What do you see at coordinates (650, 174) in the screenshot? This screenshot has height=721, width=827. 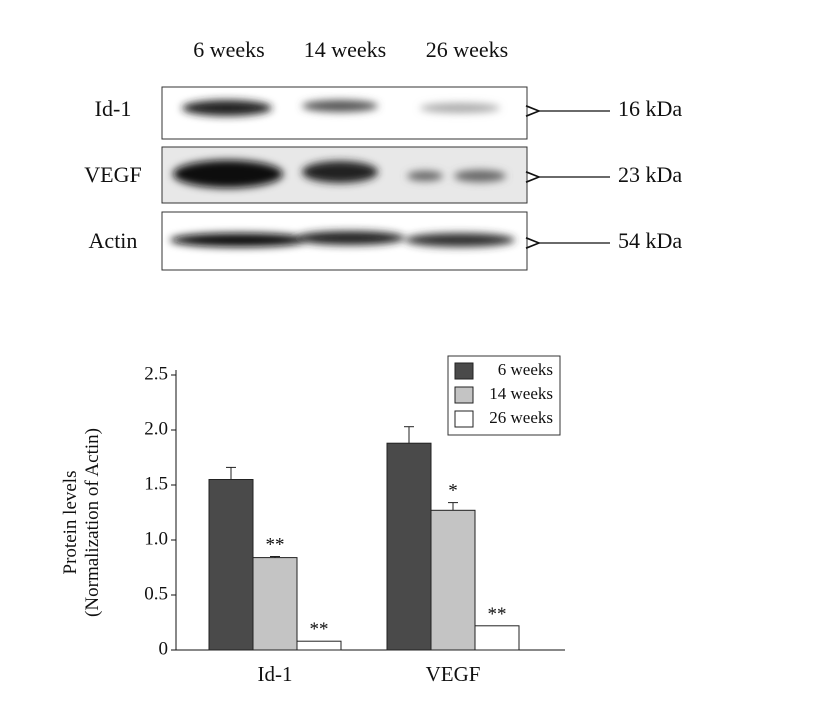 I see `size-label: 23 kDa` at bounding box center [650, 174].